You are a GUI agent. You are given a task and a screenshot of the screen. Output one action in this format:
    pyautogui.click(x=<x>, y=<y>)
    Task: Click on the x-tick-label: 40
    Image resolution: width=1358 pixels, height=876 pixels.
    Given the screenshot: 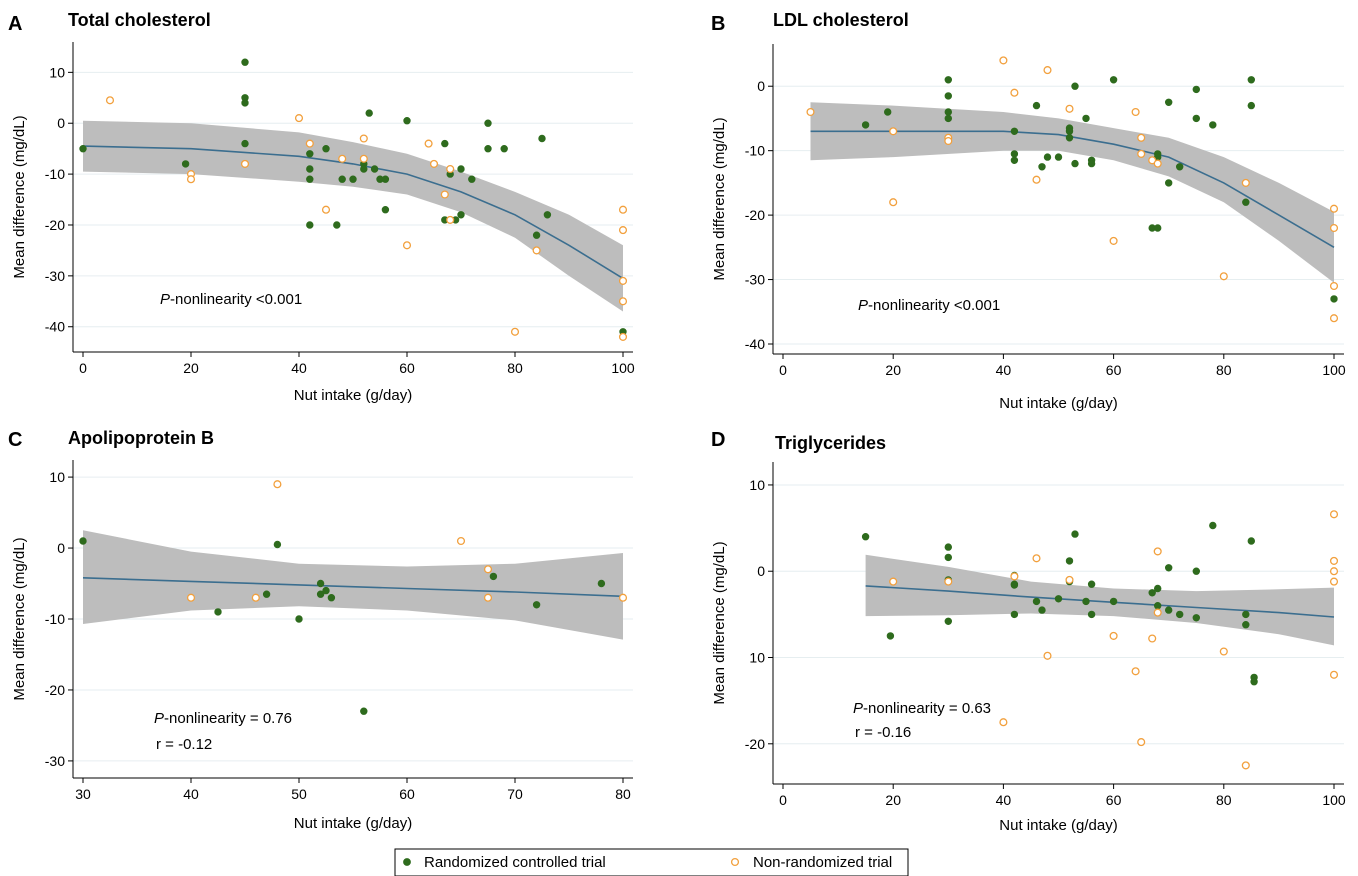 What is the action you would take?
    pyautogui.click(x=299, y=368)
    